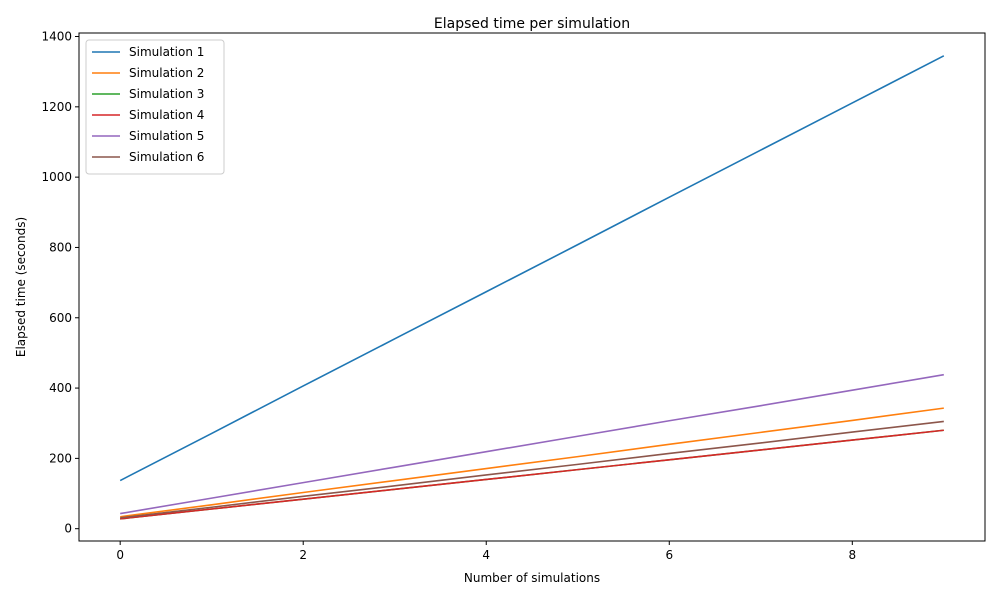  What do you see at coordinates (852, 555) in the screenshot?
I see `x-tick-label: 8` at bounding box center [852, 555].